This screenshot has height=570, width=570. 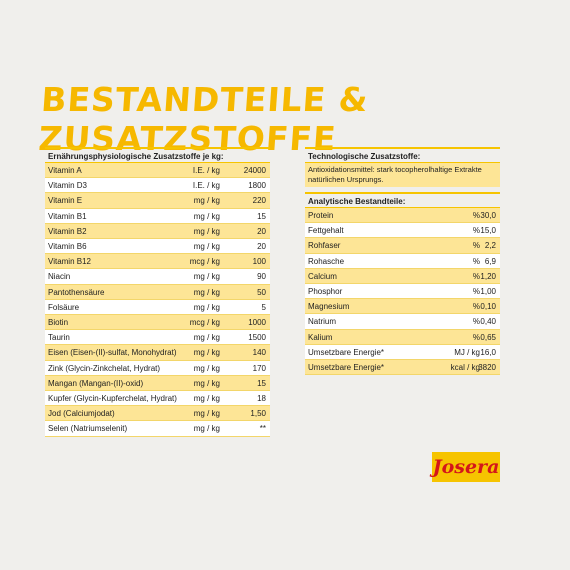 What do you see at coordinates (322, 322) in the screenshot?
I see `row-label: Natrium` at bounding box center [322, 322].